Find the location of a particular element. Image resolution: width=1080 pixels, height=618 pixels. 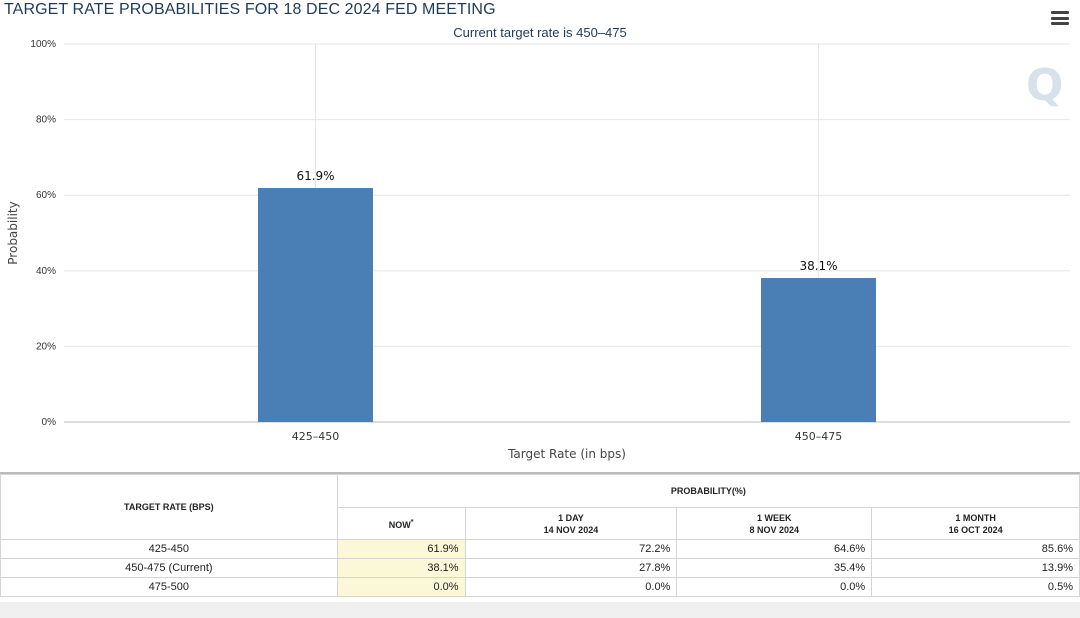

cell-1-week: 35.4% is located at coordinates (774, 568).